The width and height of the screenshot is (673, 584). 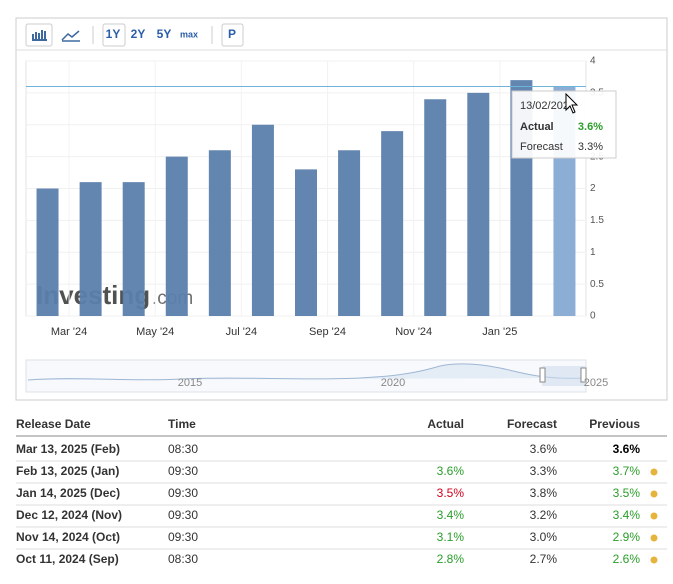 What do you see at coordinates (590, 127) in the screenshot?
I see `tooltip-value: 3.6%` at bounding box center [590, 127].